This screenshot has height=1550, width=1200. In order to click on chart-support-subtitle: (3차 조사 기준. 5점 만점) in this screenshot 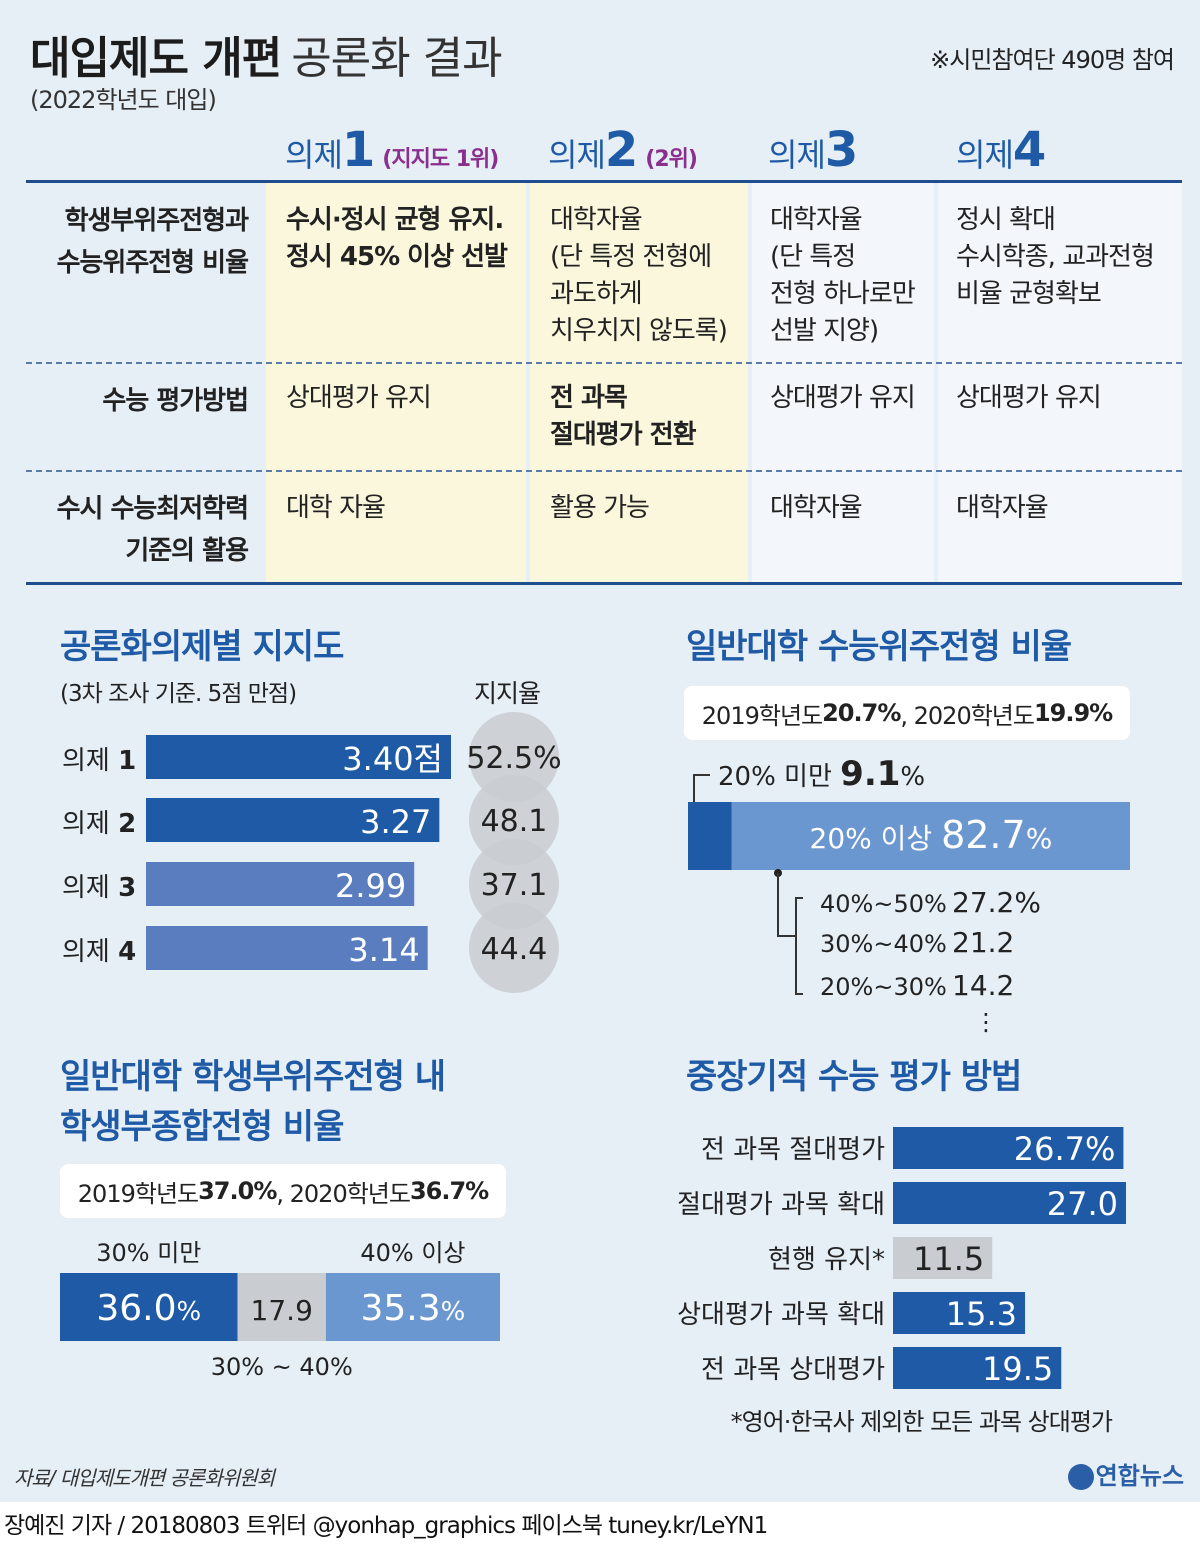, I will do `click(178, 694)`.